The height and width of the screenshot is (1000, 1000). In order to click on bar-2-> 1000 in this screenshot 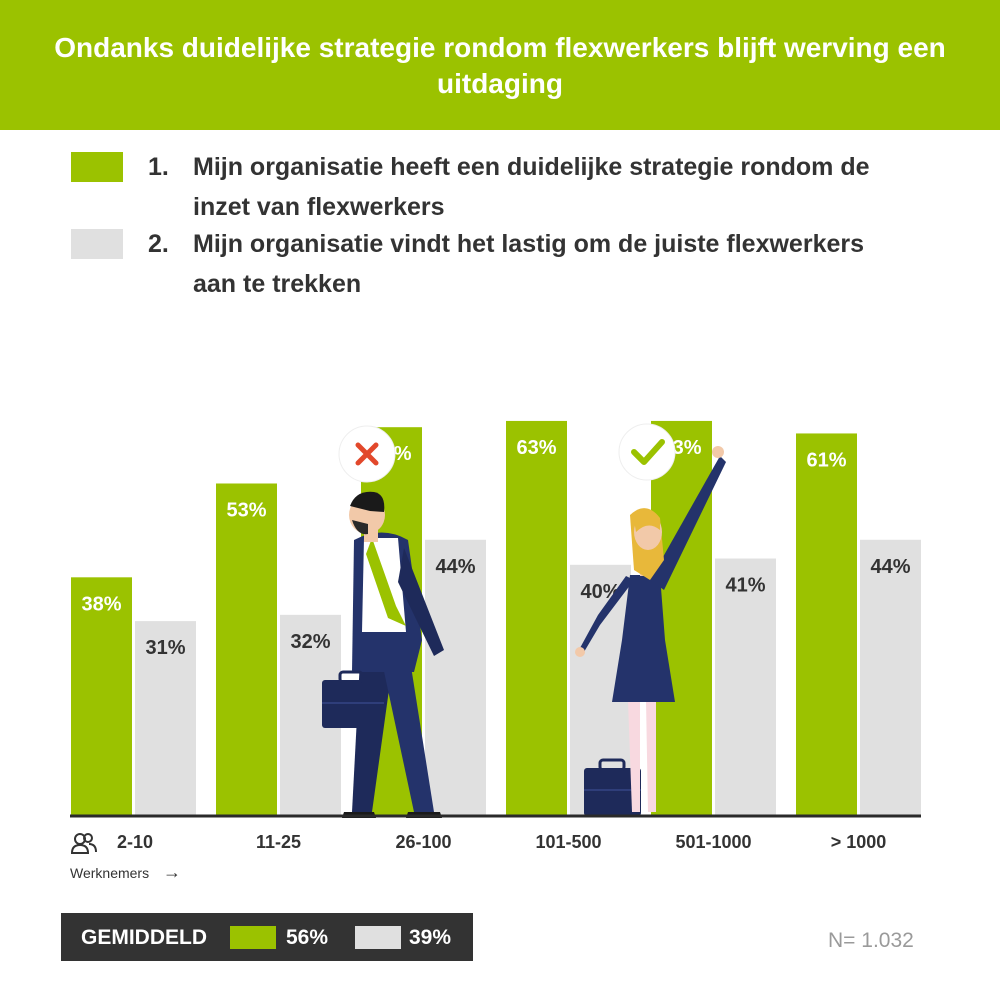, I will do `click(890, 677)`.